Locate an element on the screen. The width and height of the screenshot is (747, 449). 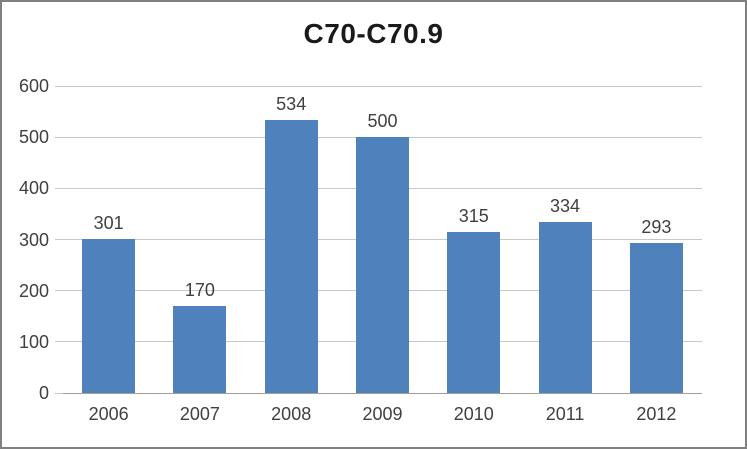
x-tick-label-2006: 2006 is located at coordinates (108, 414).